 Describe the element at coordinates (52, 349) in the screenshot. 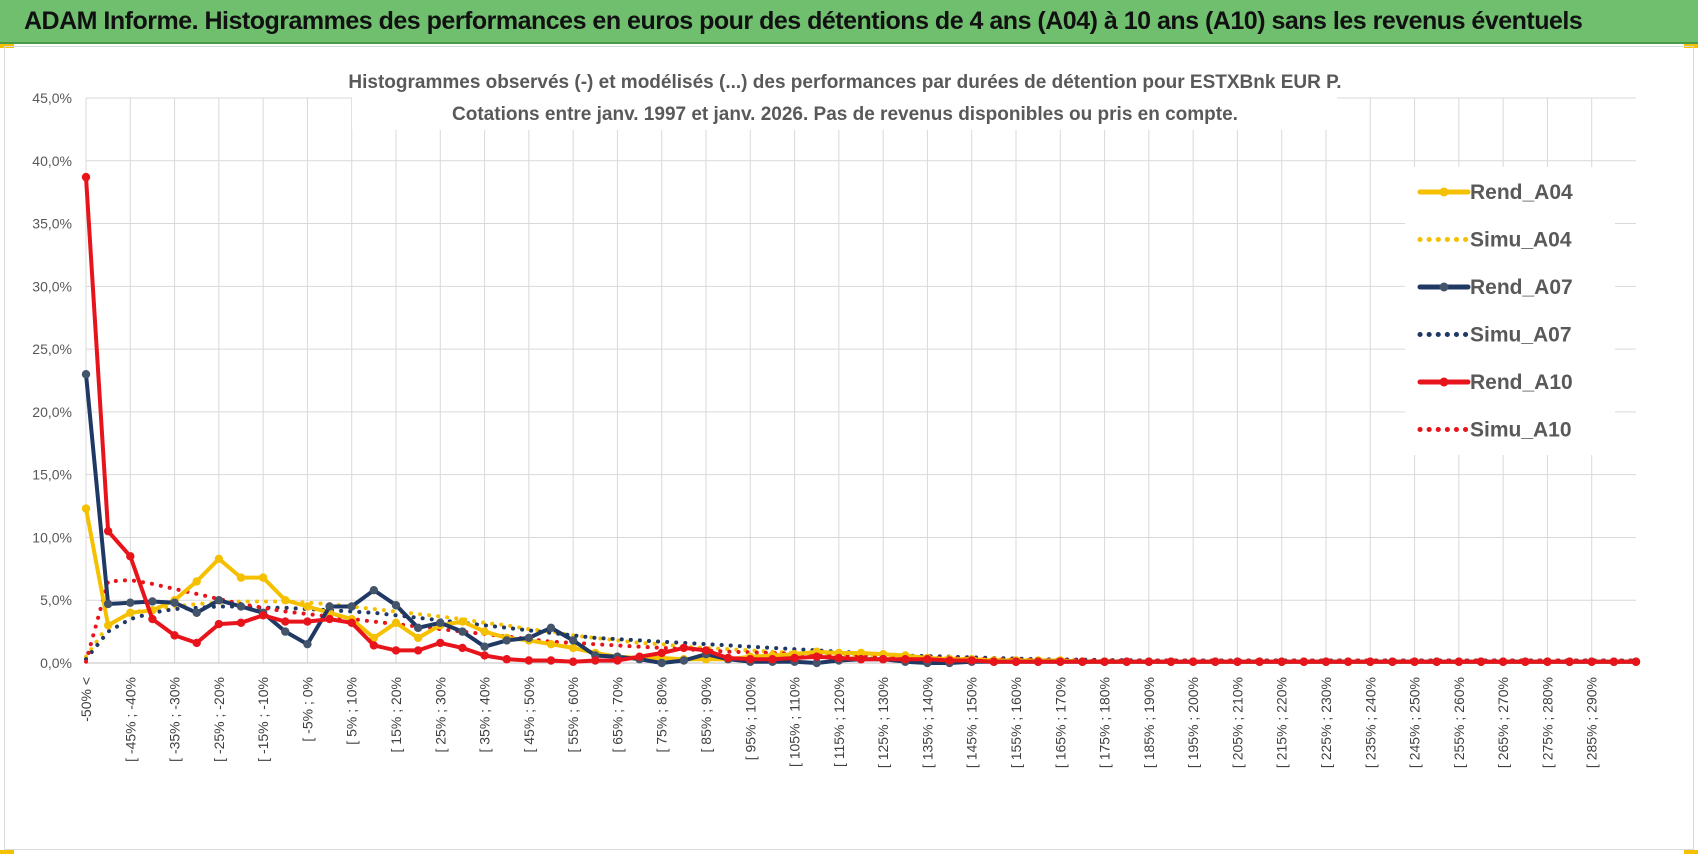

I see `y-tick-label: 25,0%` at that location.